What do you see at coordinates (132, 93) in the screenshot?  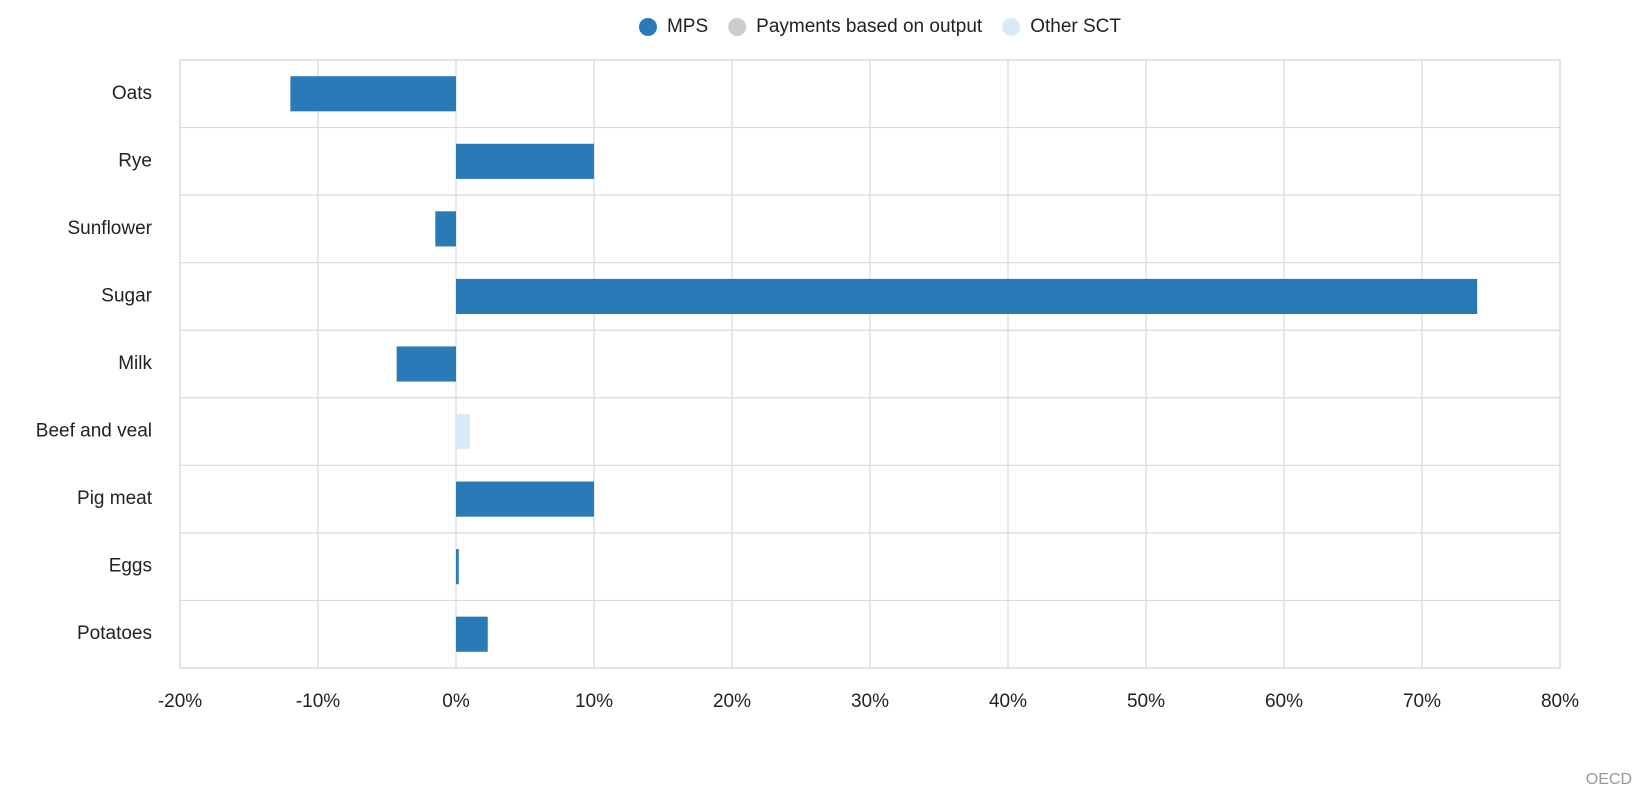 I see `y-tick-label: Oats` at bounding box center [132, 93].